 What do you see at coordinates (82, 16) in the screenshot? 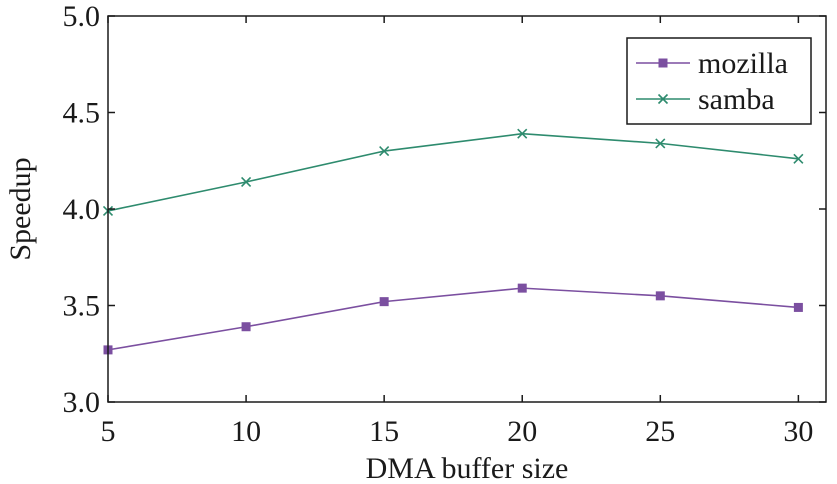
I see `y-tick-label: 5.0` at bounding box center [82, 16].